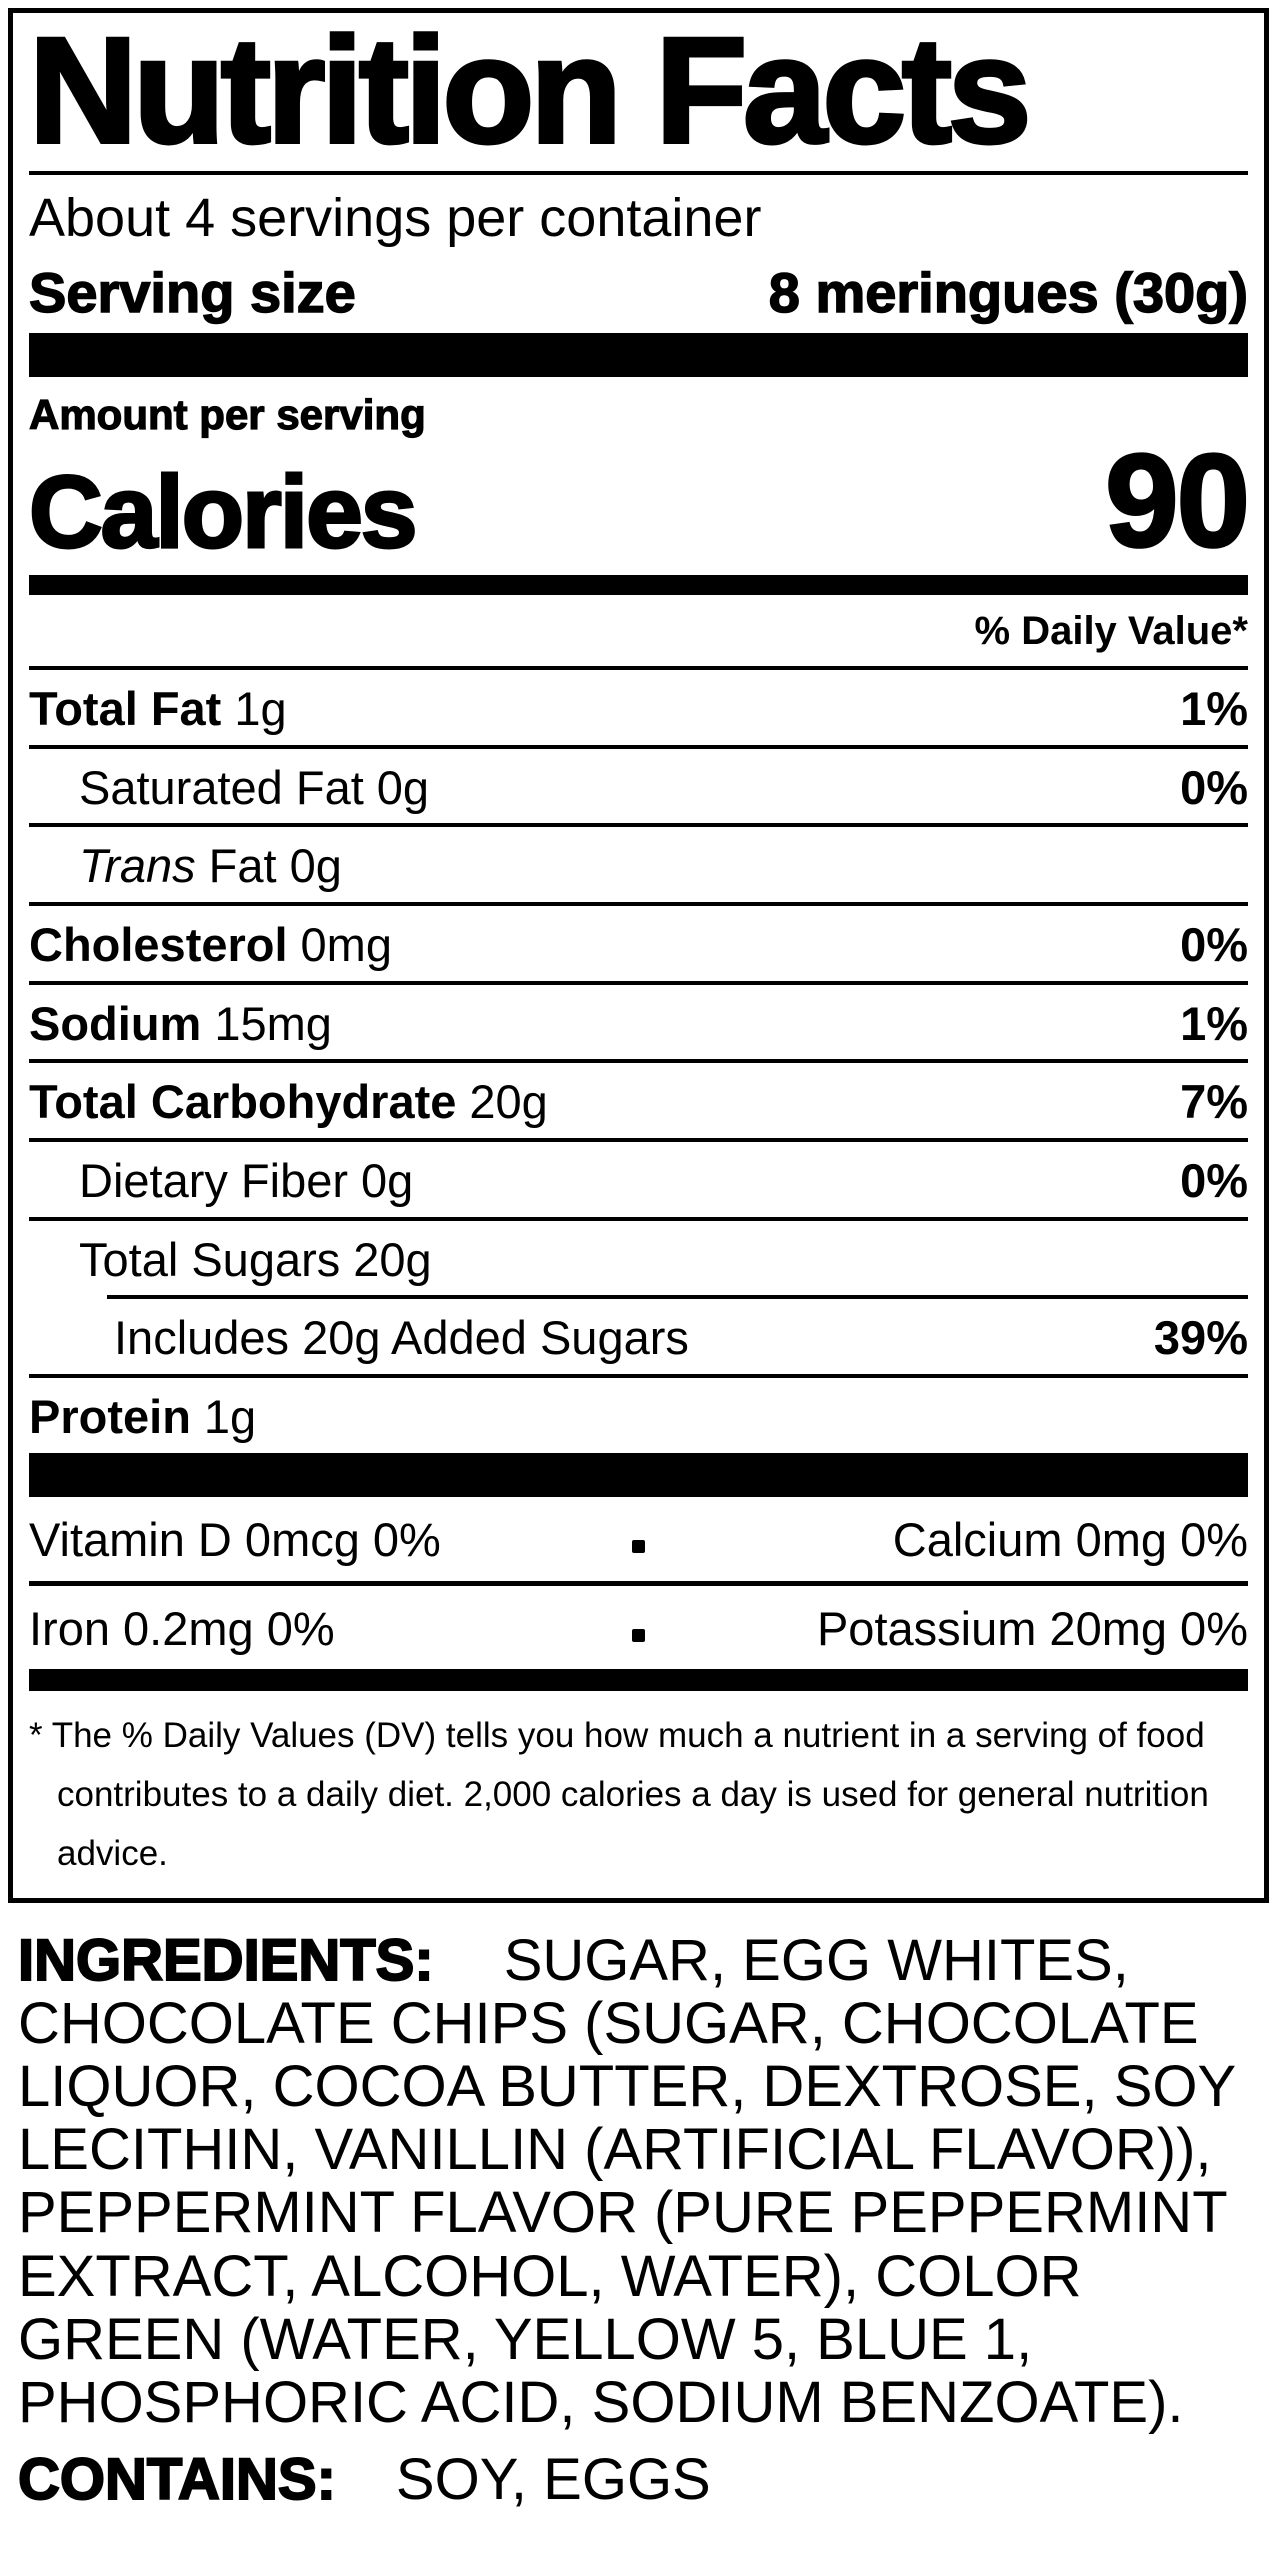 The image size is (1277, 2560). Describe the element at coordinates (221, 787) in the screenshot. I see `nutrient-name: Saturated Fat` at that location.